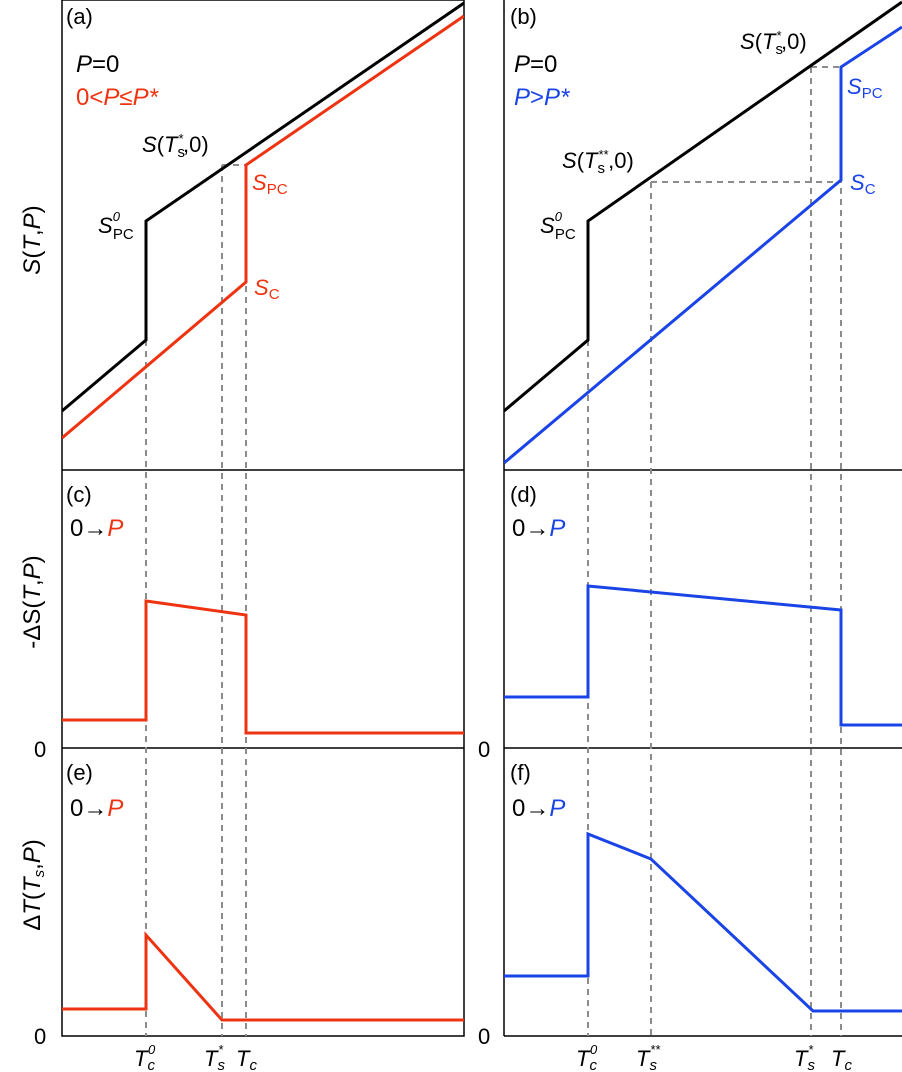  I want to click on zero-tick-e: 0, so click(40, 1036).